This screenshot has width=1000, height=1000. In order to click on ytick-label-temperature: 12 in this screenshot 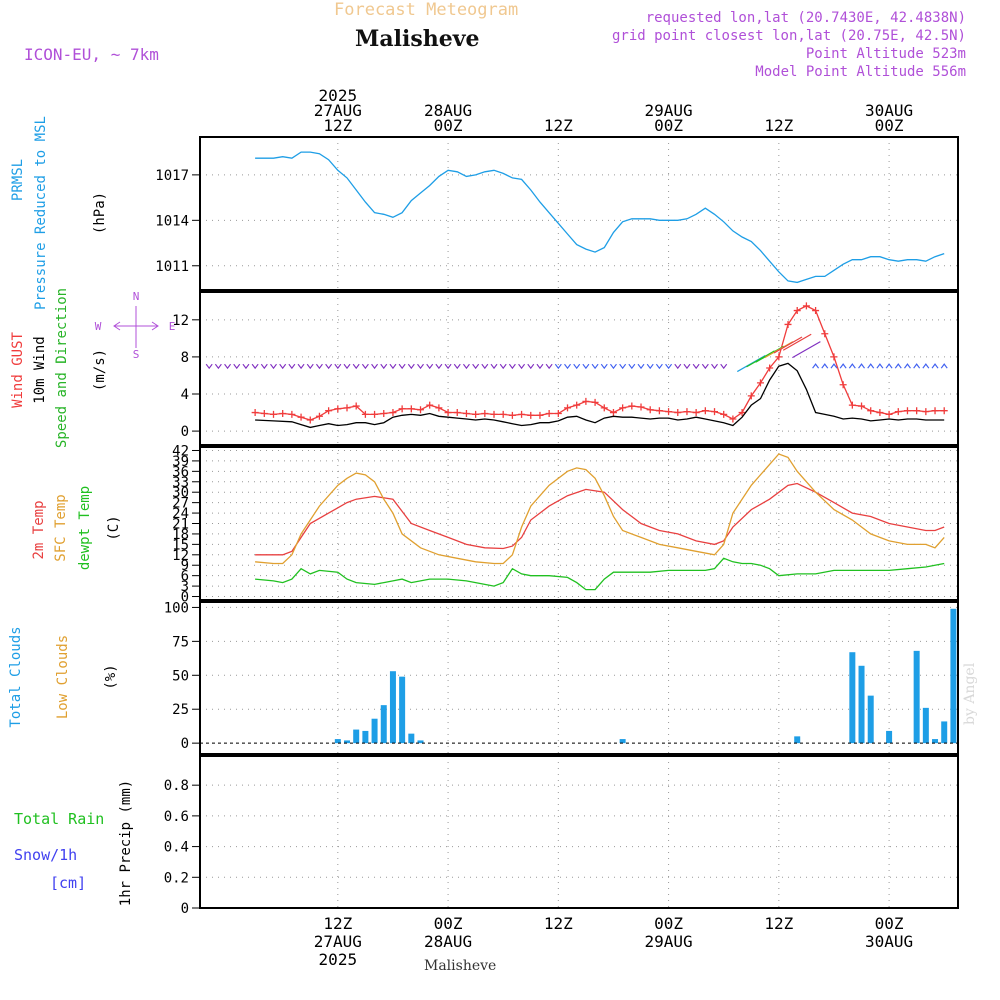, I will do `click(180, 556)`.